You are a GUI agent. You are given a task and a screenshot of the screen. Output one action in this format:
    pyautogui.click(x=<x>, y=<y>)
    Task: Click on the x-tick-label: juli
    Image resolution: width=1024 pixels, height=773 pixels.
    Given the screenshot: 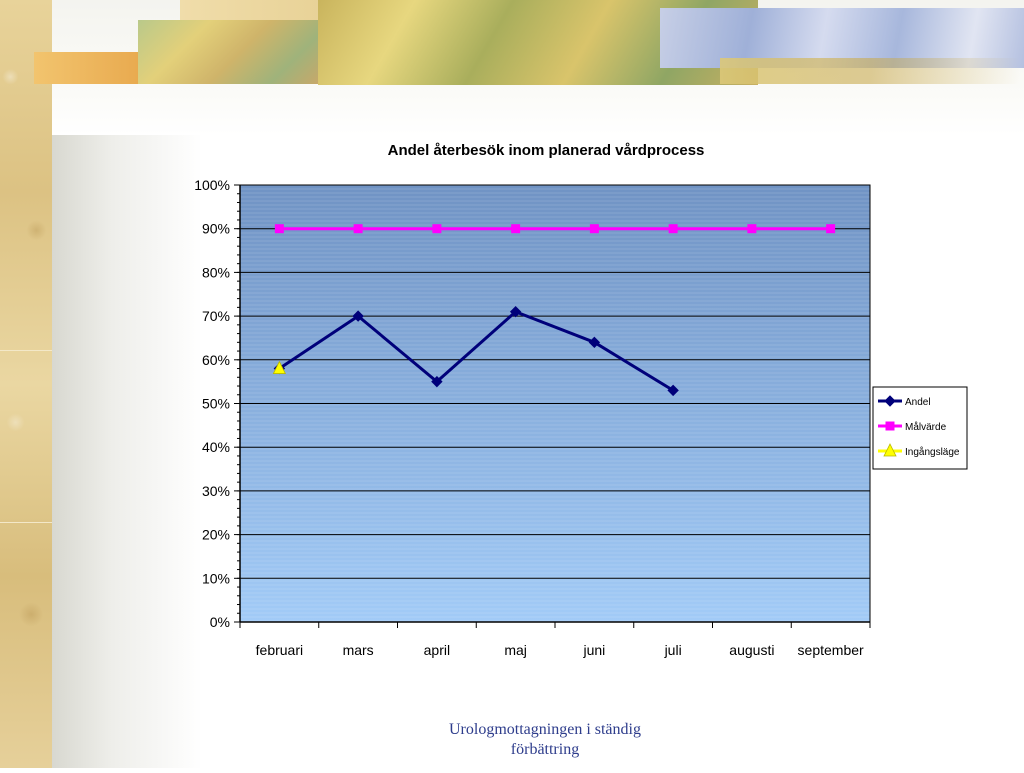 What is the action you would take?
    pyautogui.click(x=673, y=650)
    